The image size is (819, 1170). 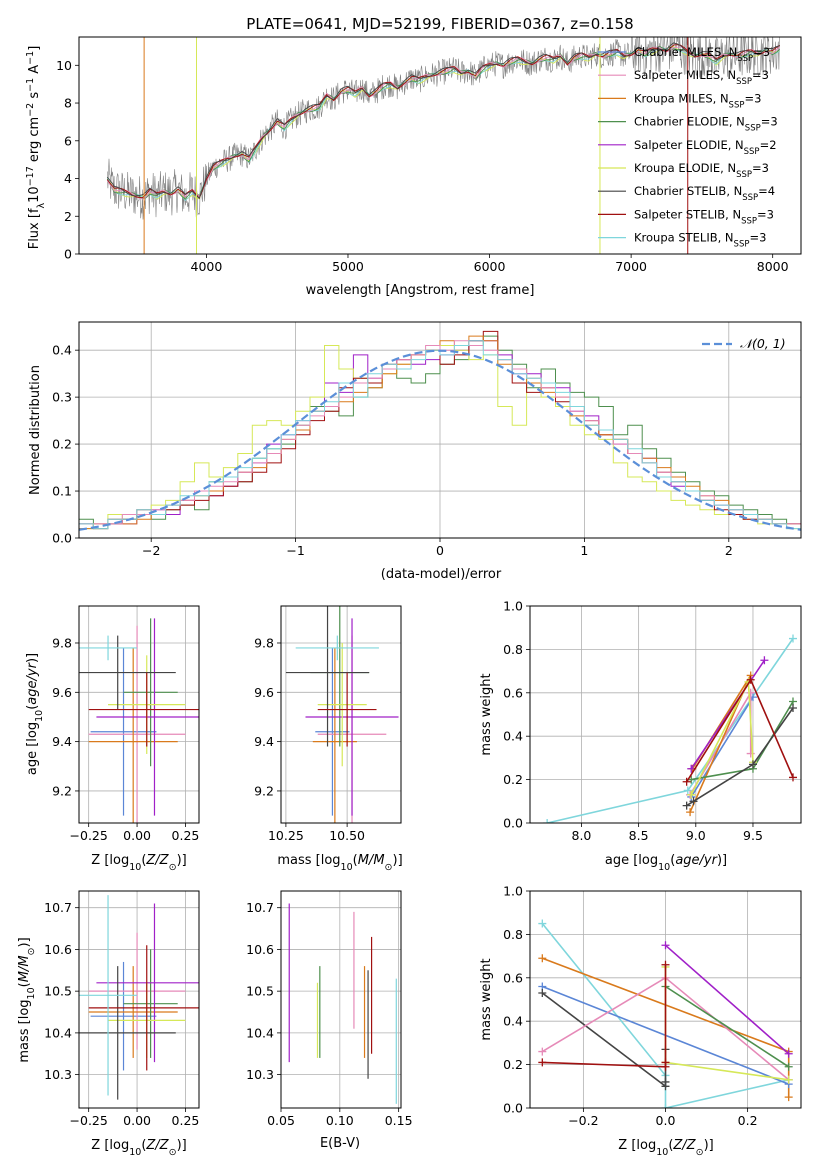 I want to click on mass_vs_ebv-panel: 0.05 0.10 0.15 10.3 10.4 10.5 10.6 10.7 E(B-V), so click(x=329, y=1020).